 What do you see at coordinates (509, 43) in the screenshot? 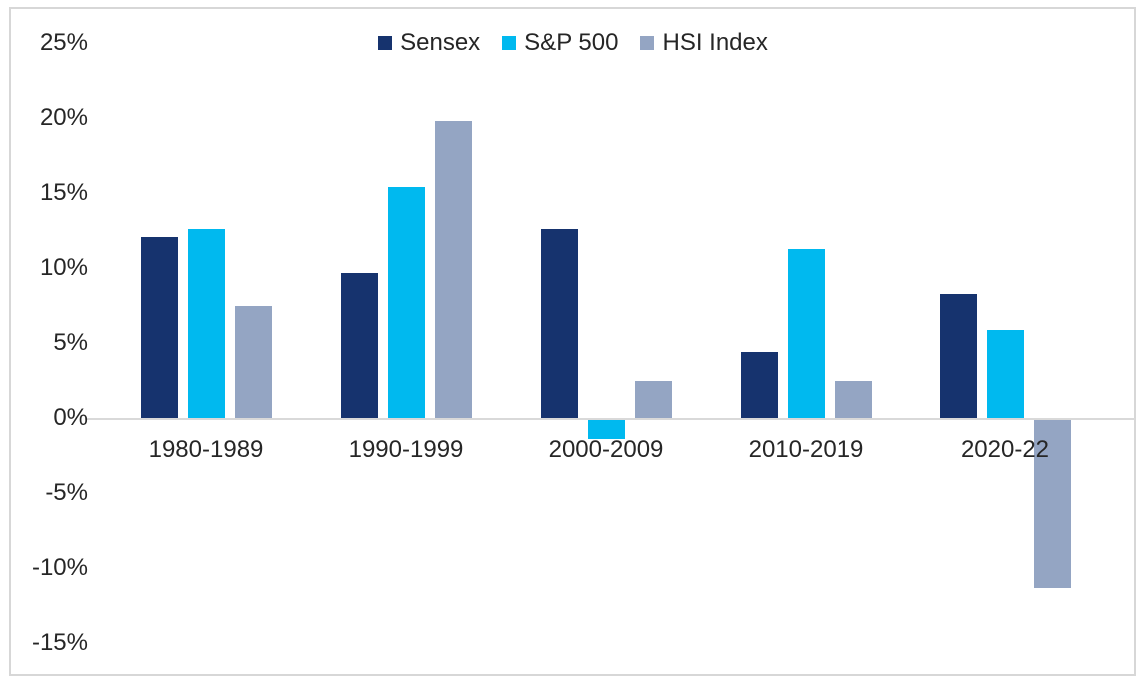
I see `legend-marker-s-p-500-icon` at bounding box center [509, 43].